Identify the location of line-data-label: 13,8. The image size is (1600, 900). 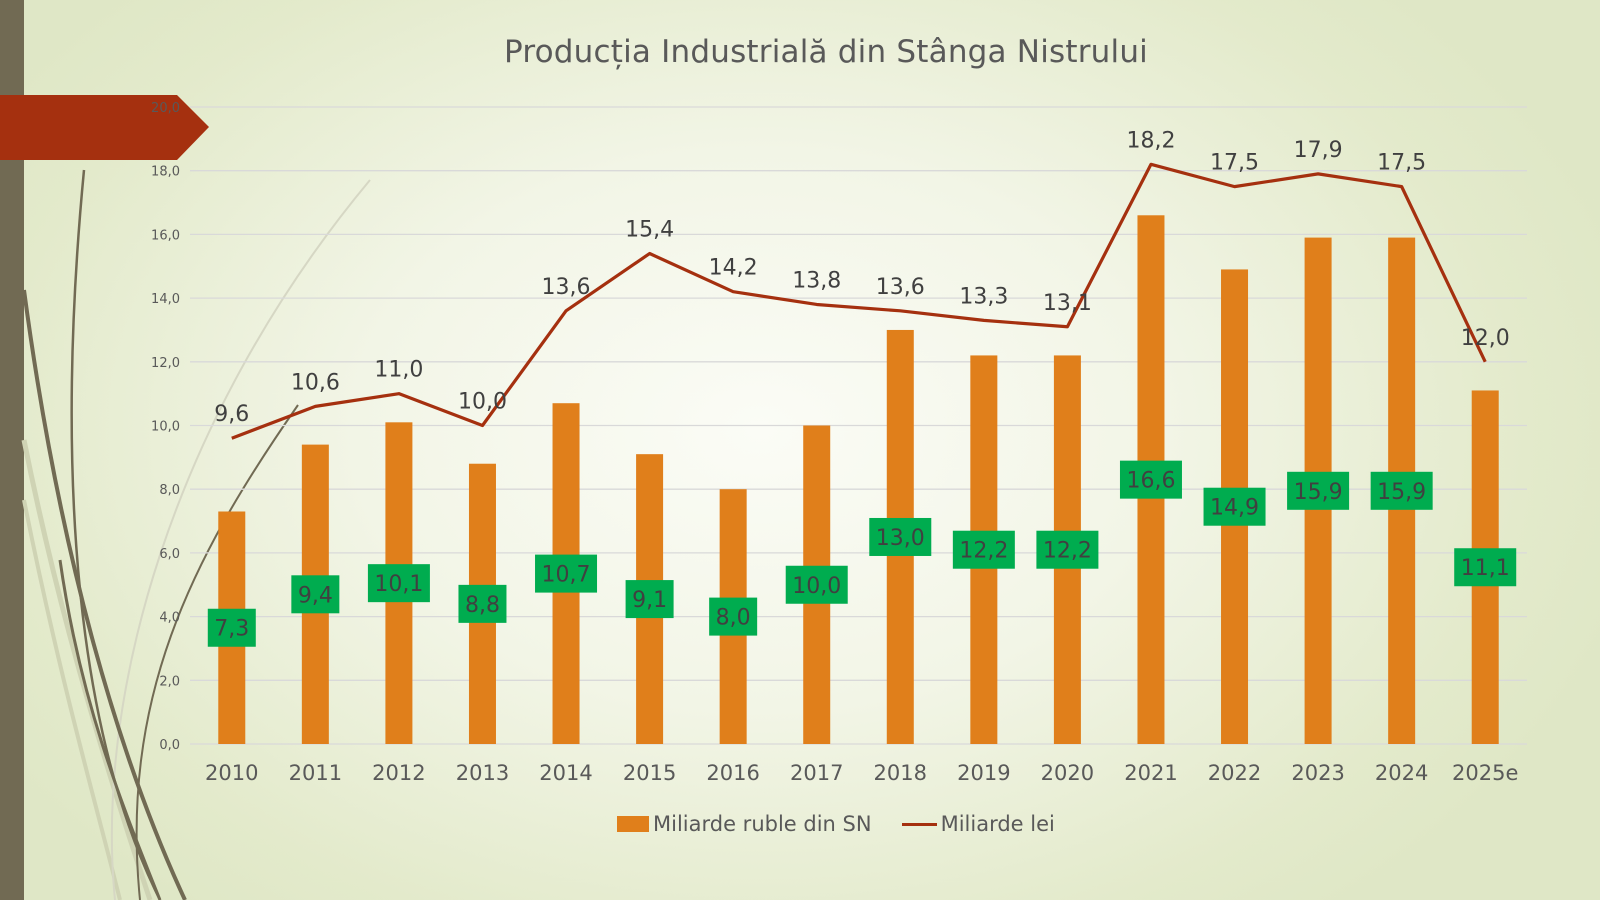
(816, 280).